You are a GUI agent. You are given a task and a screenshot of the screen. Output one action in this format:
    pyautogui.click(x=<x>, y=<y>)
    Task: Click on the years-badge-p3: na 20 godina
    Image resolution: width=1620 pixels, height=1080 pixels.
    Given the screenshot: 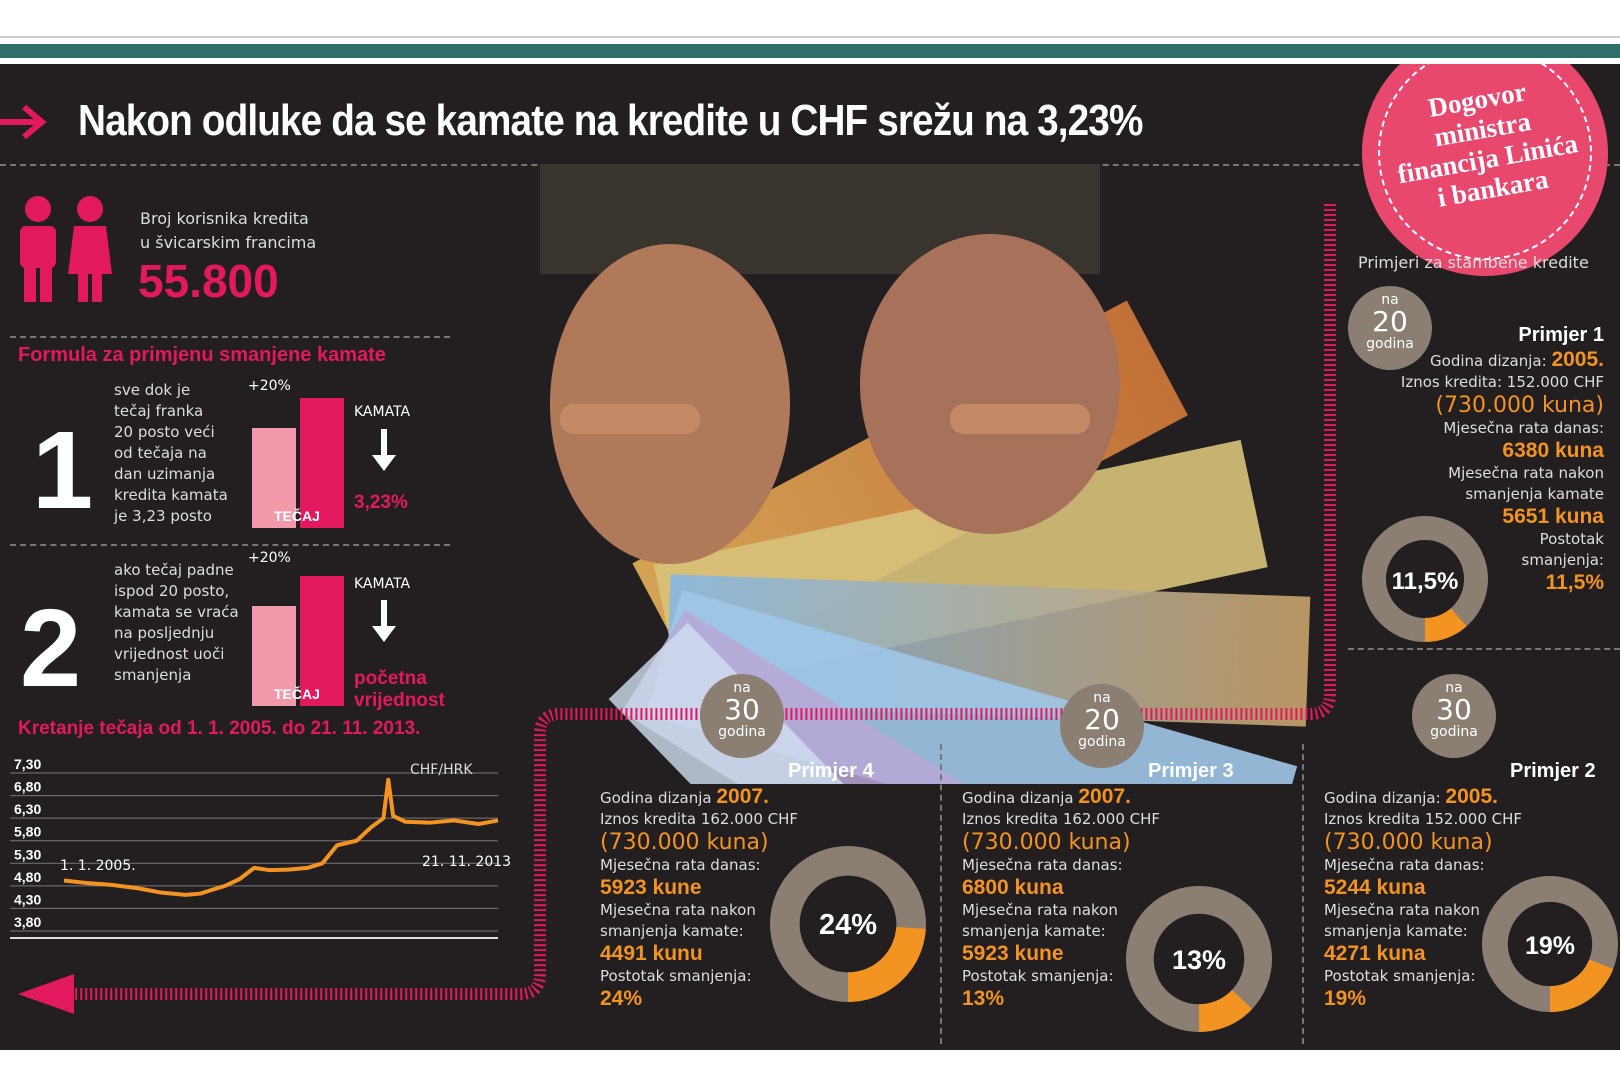 What is the action you would take?
    pyautogui.click(x=1102, y=726)
    